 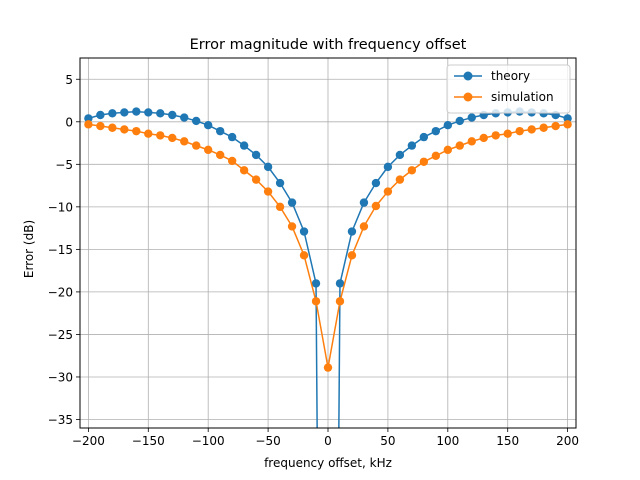 I want to click on x-tick-label: −50, so click(x=267, y=441).